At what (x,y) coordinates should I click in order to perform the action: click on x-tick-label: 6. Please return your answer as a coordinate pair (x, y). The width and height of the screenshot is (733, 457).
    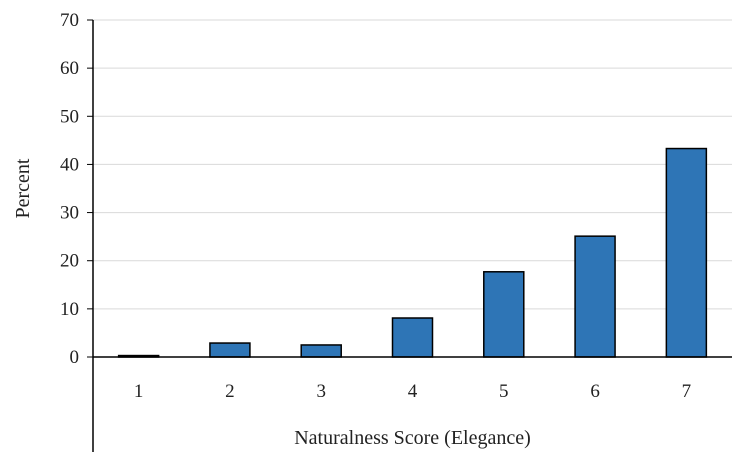
    Looking at the image, I should click on (595, 391).